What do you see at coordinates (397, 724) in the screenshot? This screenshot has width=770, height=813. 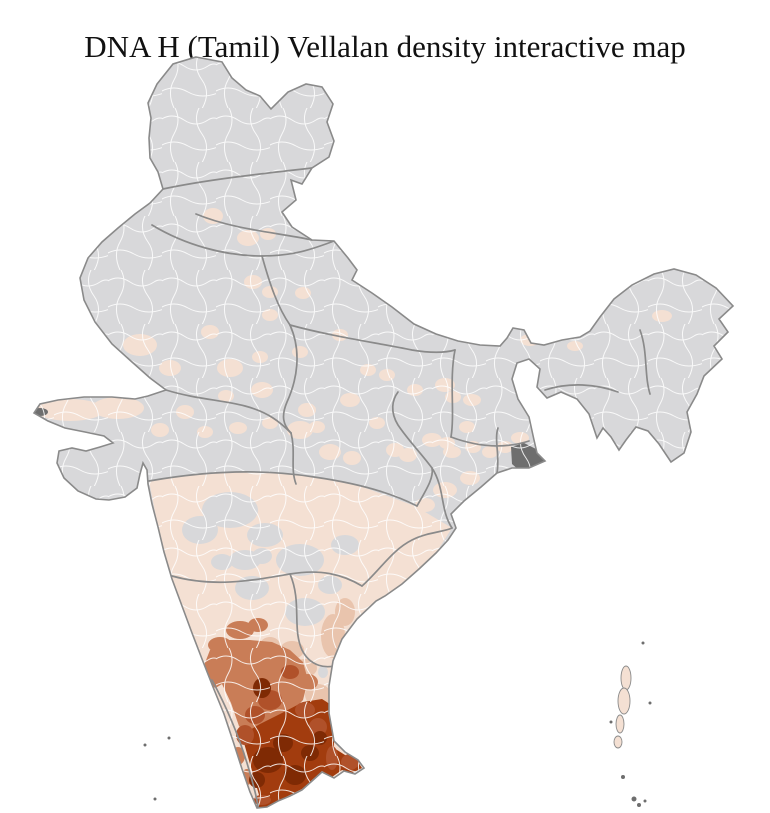 I see `island-groups` at bounding box center [397, 724].